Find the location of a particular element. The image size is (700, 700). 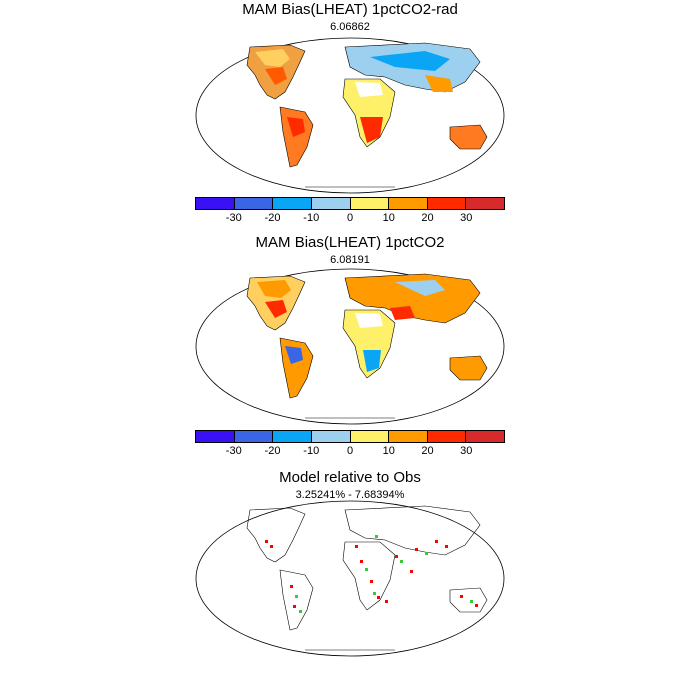

panel-1-map is located at coordinates (350, 115).